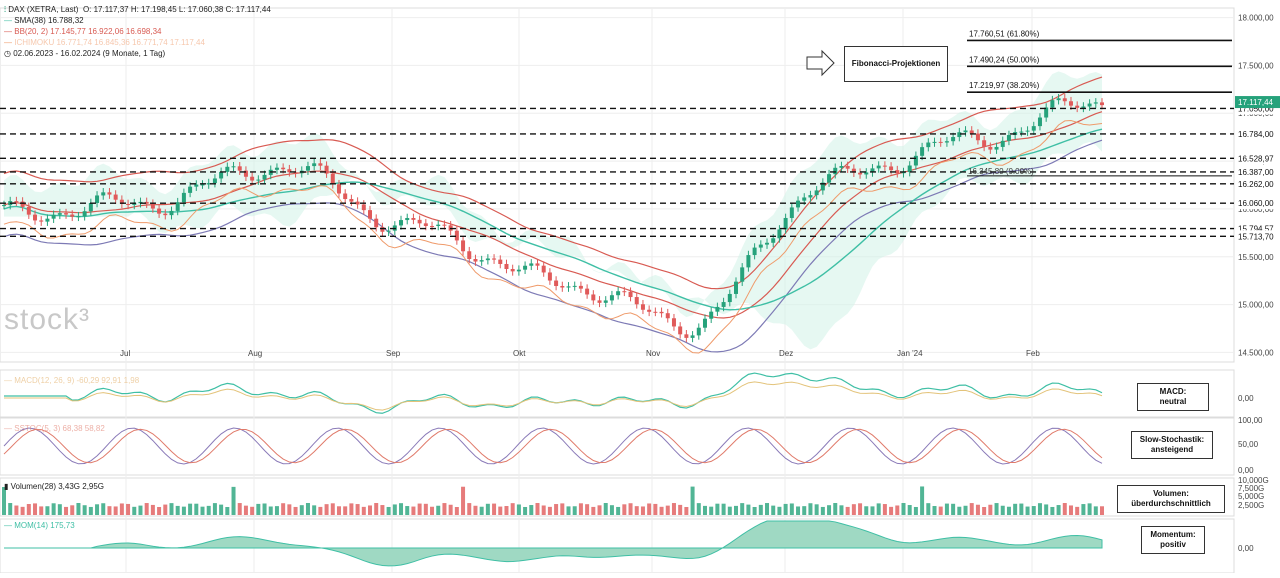 This screenshot has width=1280, height=578. Describe the element at coordinates (1171, 499) in the screenshot. I see `volume-status: Volumen: überdurchschnittlich` at that location.